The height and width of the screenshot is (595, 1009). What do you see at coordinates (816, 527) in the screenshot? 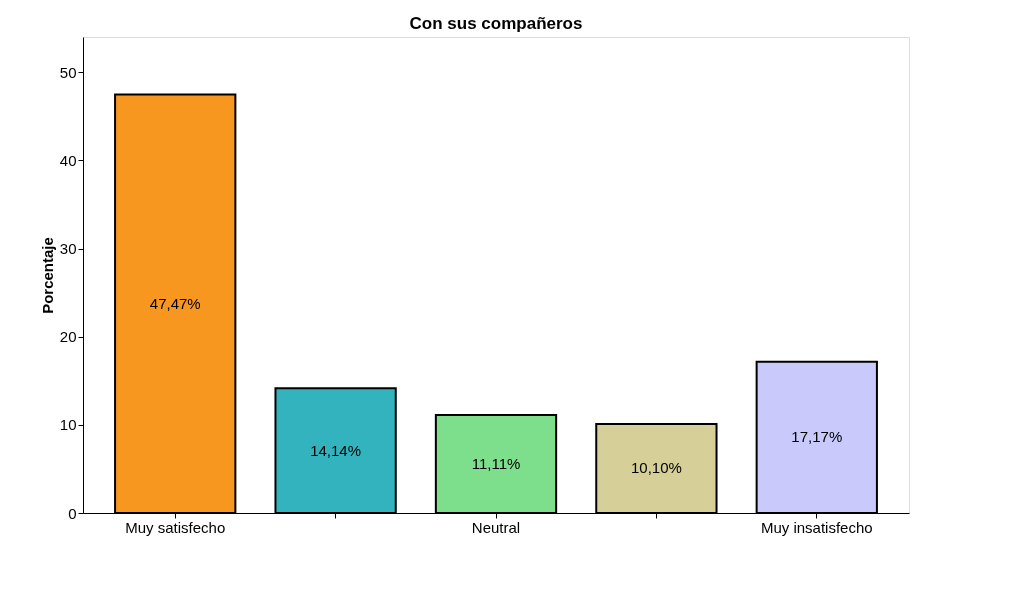
I see `x-tick-label: Muy insatisfecho` at bounding box center [816, 527].